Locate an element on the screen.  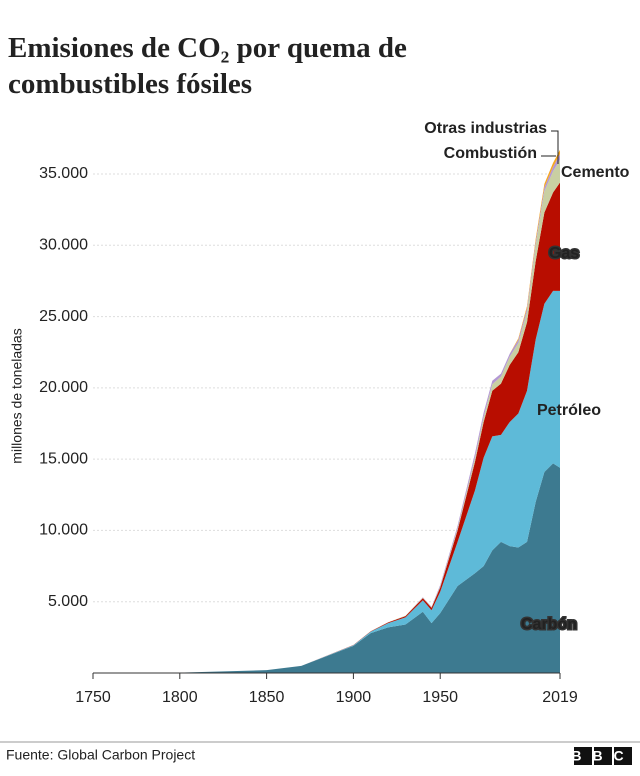
y-tick-label: 35.000 is located at coordinates (63, 173).